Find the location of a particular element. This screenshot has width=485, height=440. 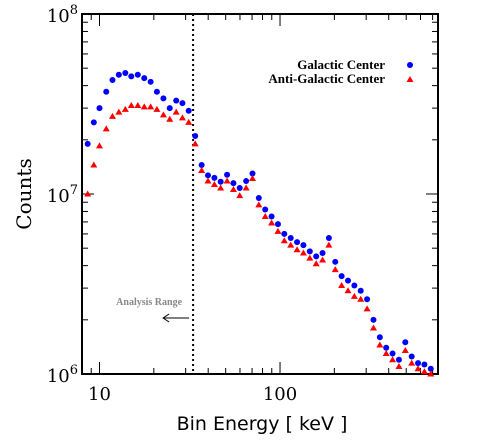

legend: Galactic Center Anti-Galactic Center is located at coordinates (341, 71).